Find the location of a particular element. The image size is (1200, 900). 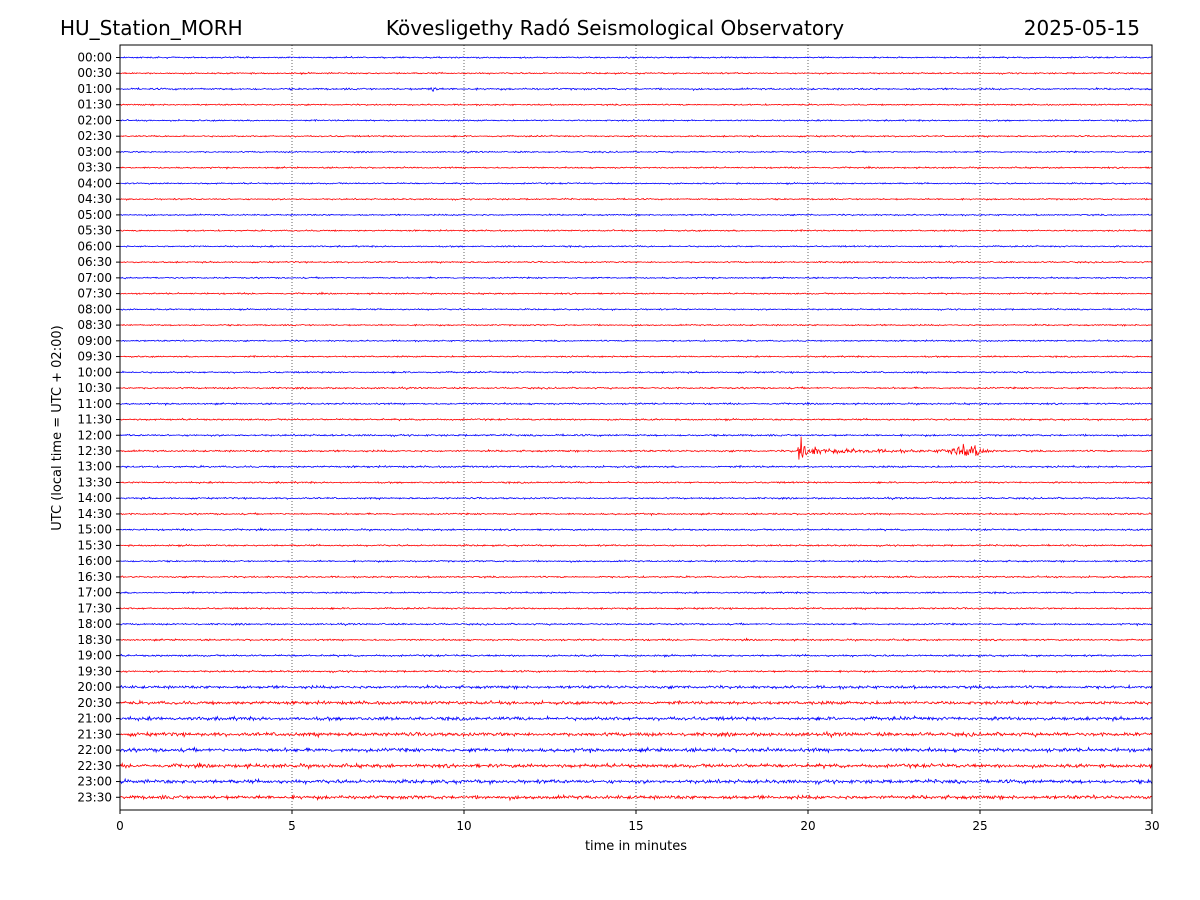

trace-1900 is located at coordinates (636, 655).